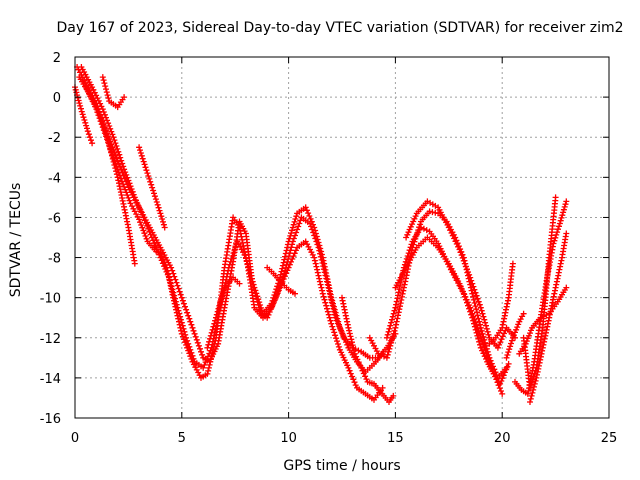 The width and height of the screenshot is (640, 480). Describe the element at coordinates (50, 379) in the screenshot. I see `y-tick-label: -14` at that location.